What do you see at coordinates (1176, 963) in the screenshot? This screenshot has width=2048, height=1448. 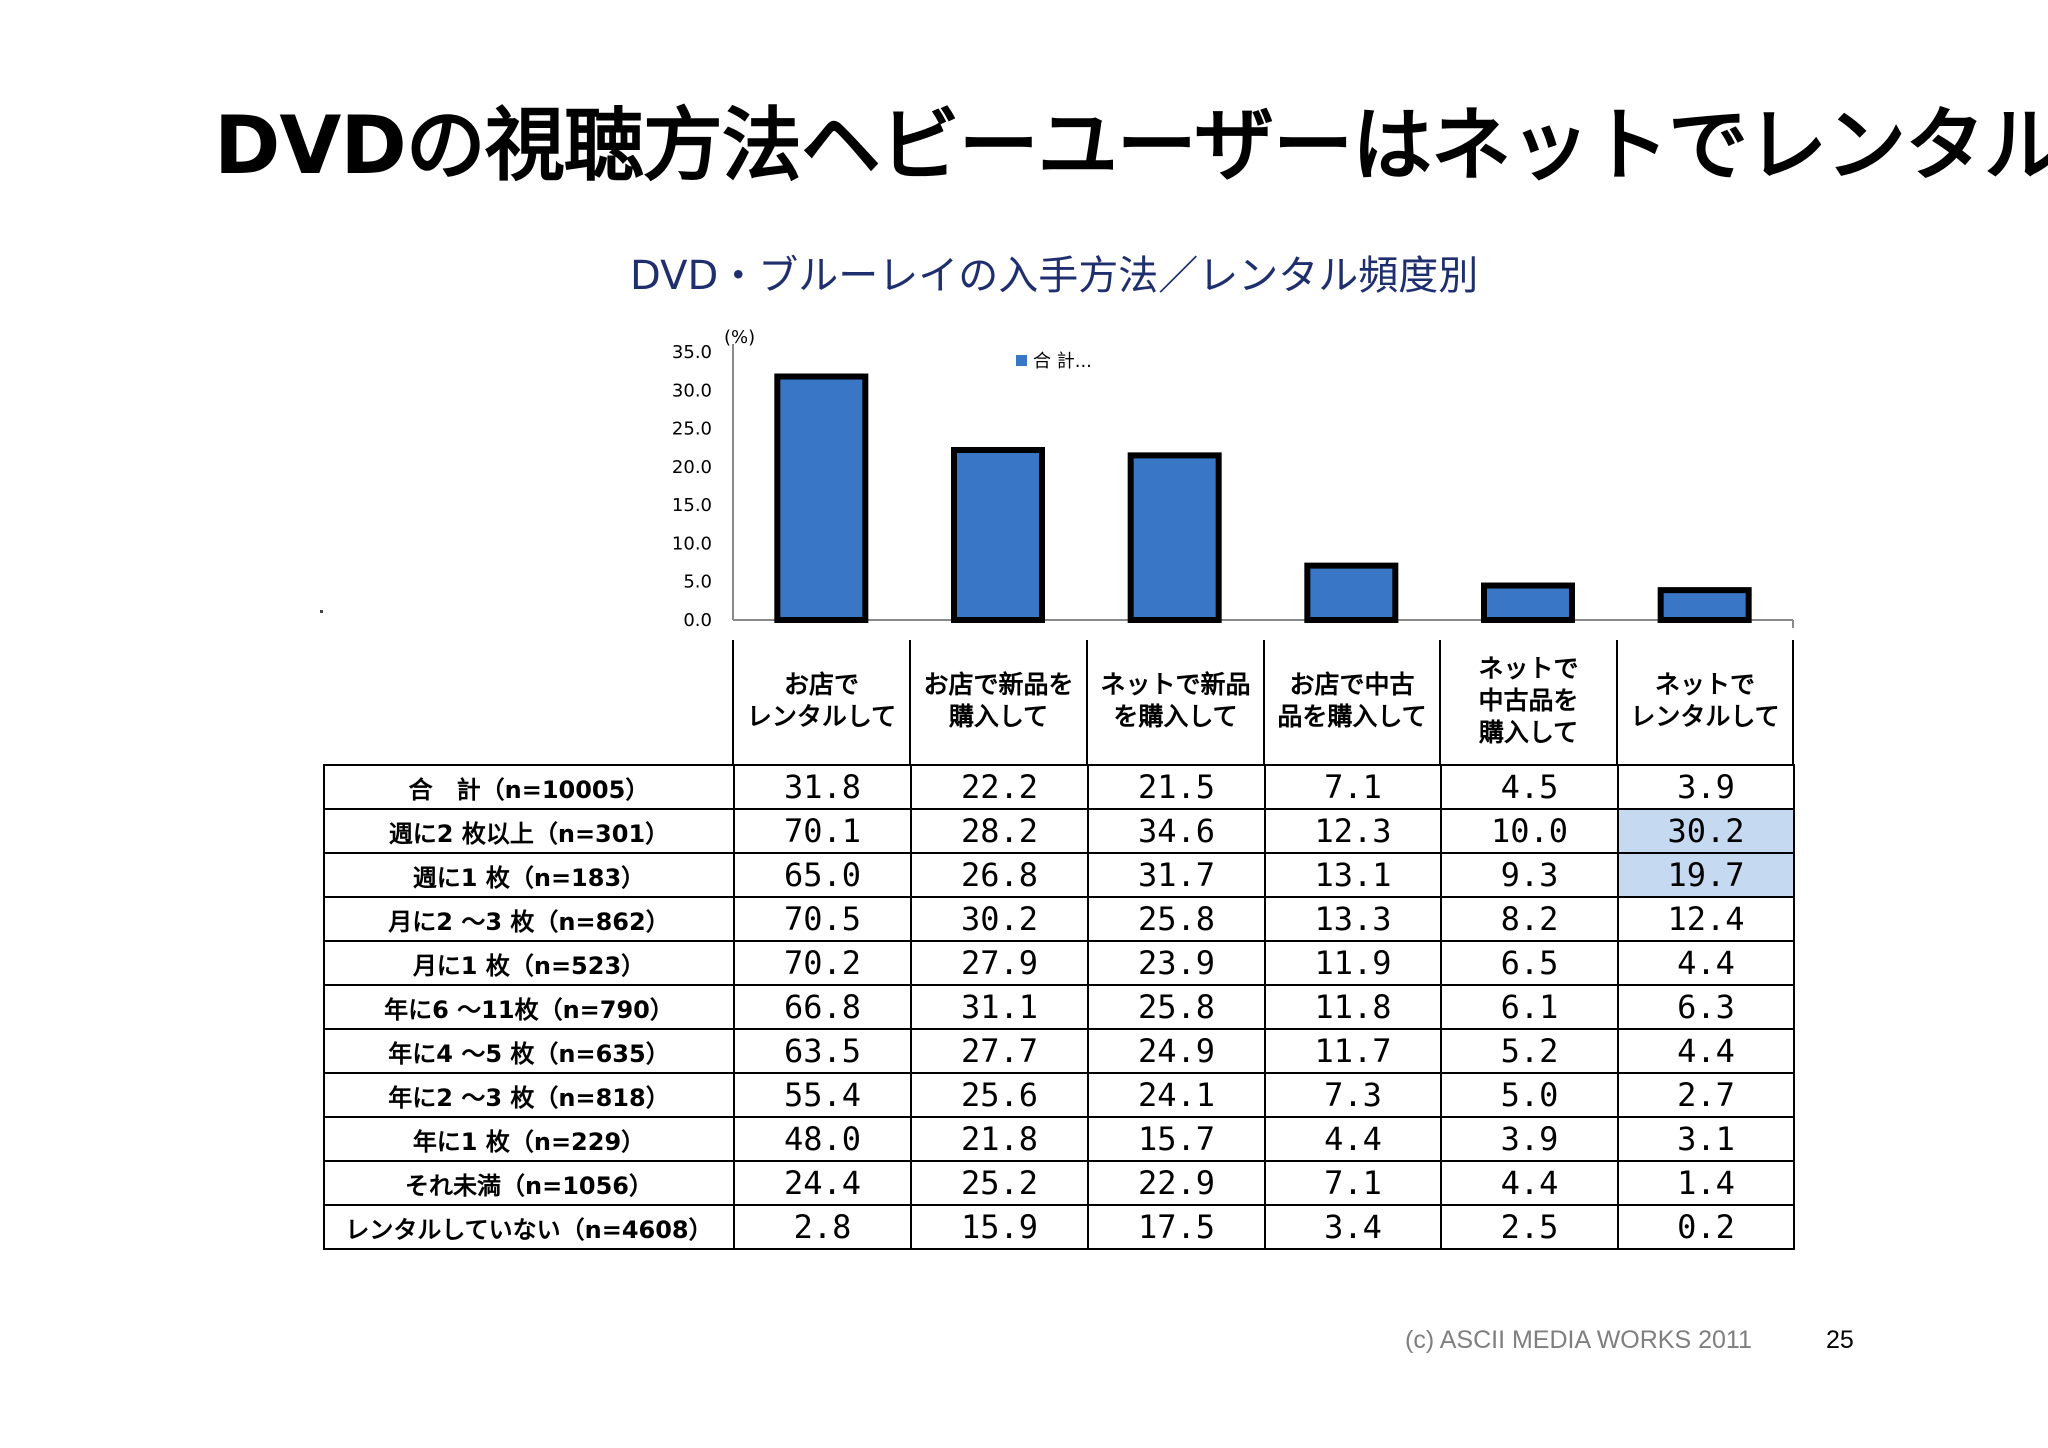 I see `table-cell: 23.9` at bounding box center [1176, 963].